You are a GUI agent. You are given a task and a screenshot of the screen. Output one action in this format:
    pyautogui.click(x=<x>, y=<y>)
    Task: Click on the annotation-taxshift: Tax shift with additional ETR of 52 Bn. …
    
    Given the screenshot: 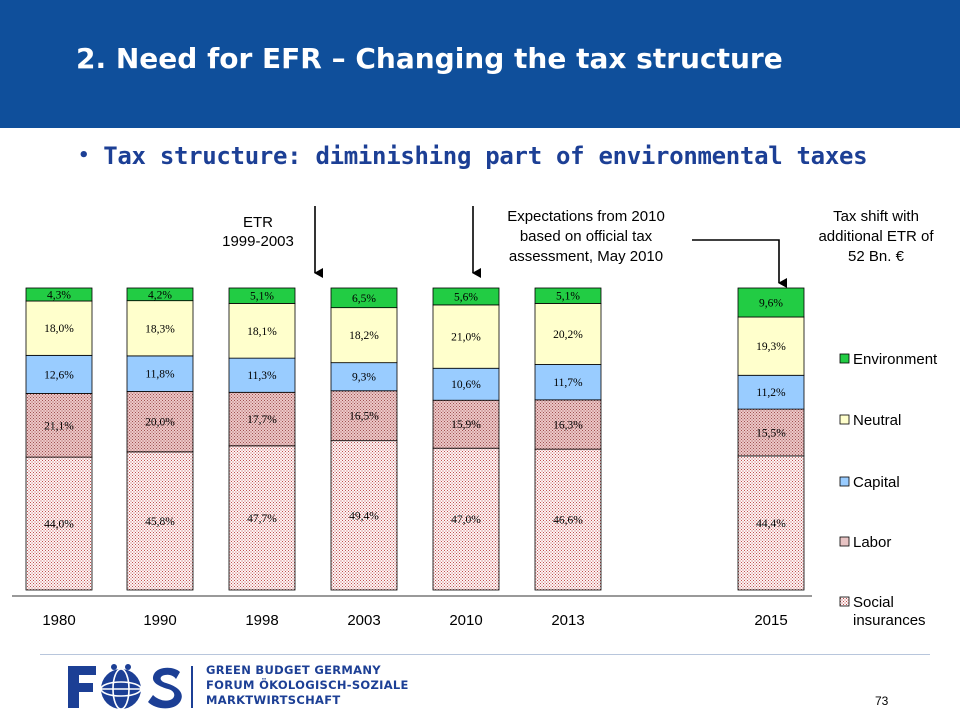 What is the action you would take?
    pyautogui.click(x=813, y=248)
    